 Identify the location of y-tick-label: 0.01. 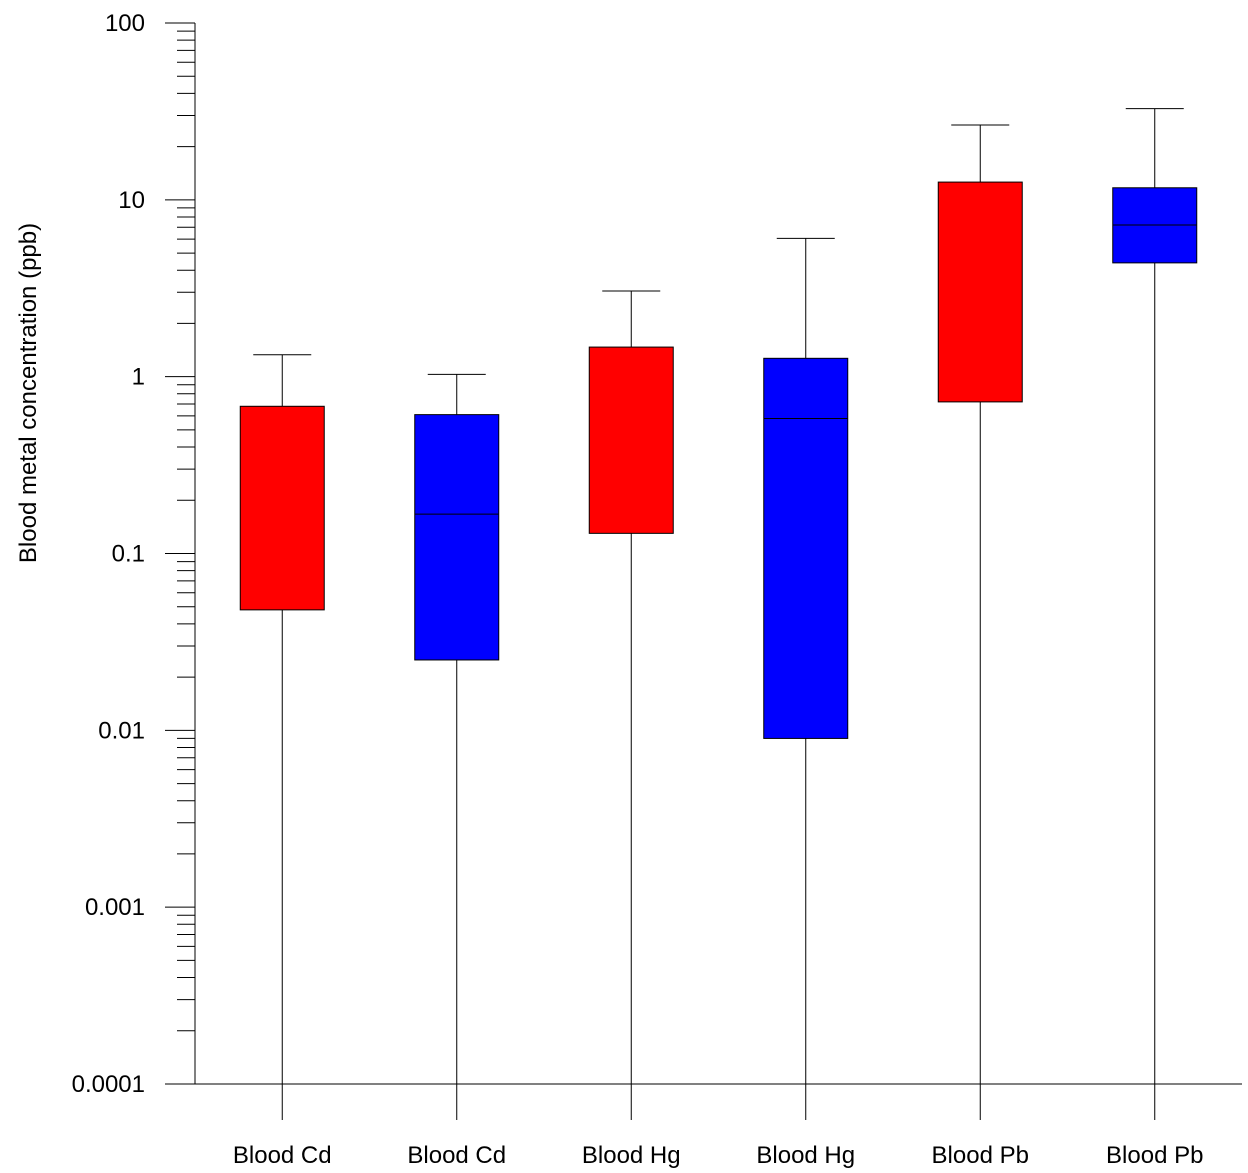
(121, 730).